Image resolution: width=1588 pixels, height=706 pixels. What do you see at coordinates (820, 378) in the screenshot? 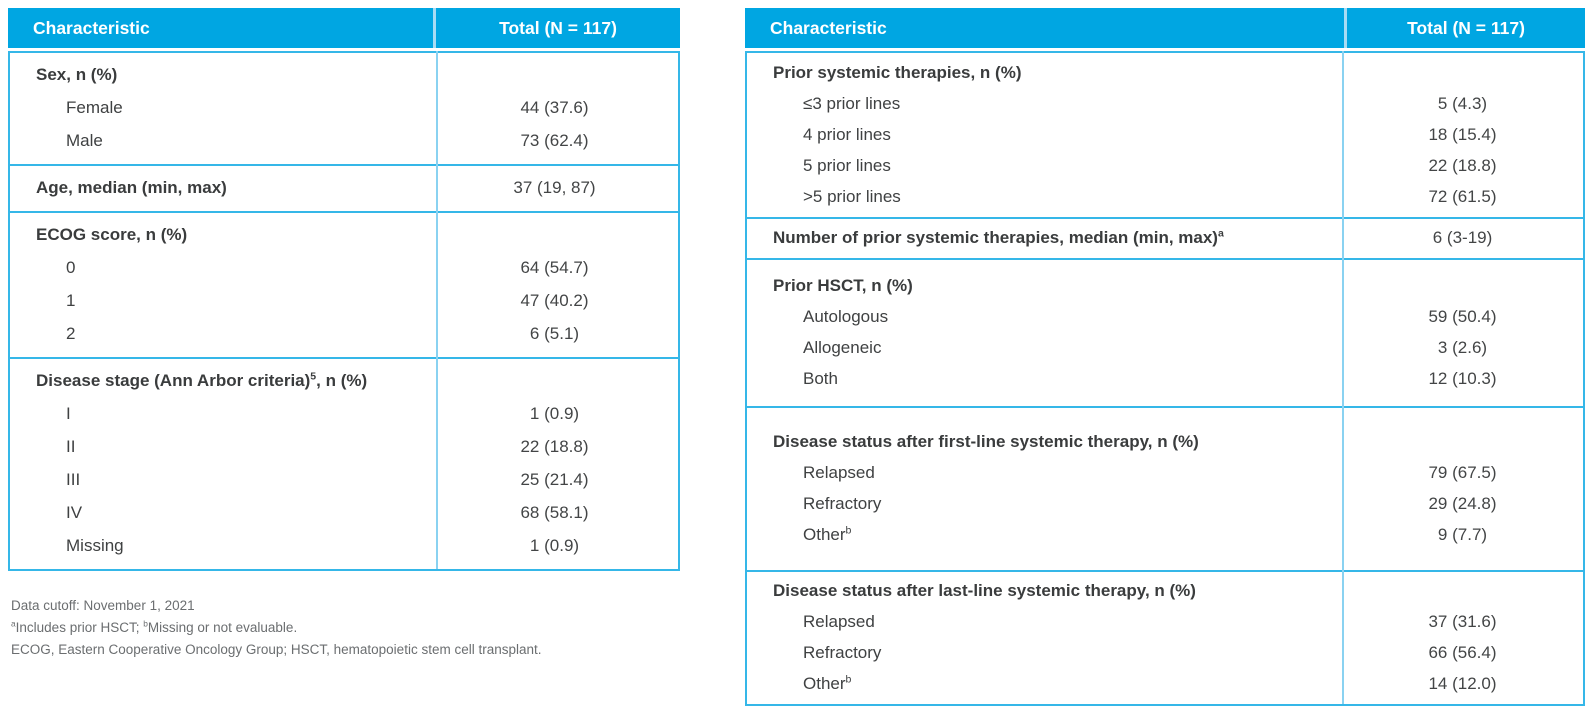
I see `row-label: Both` at bounding box center [820, 378].